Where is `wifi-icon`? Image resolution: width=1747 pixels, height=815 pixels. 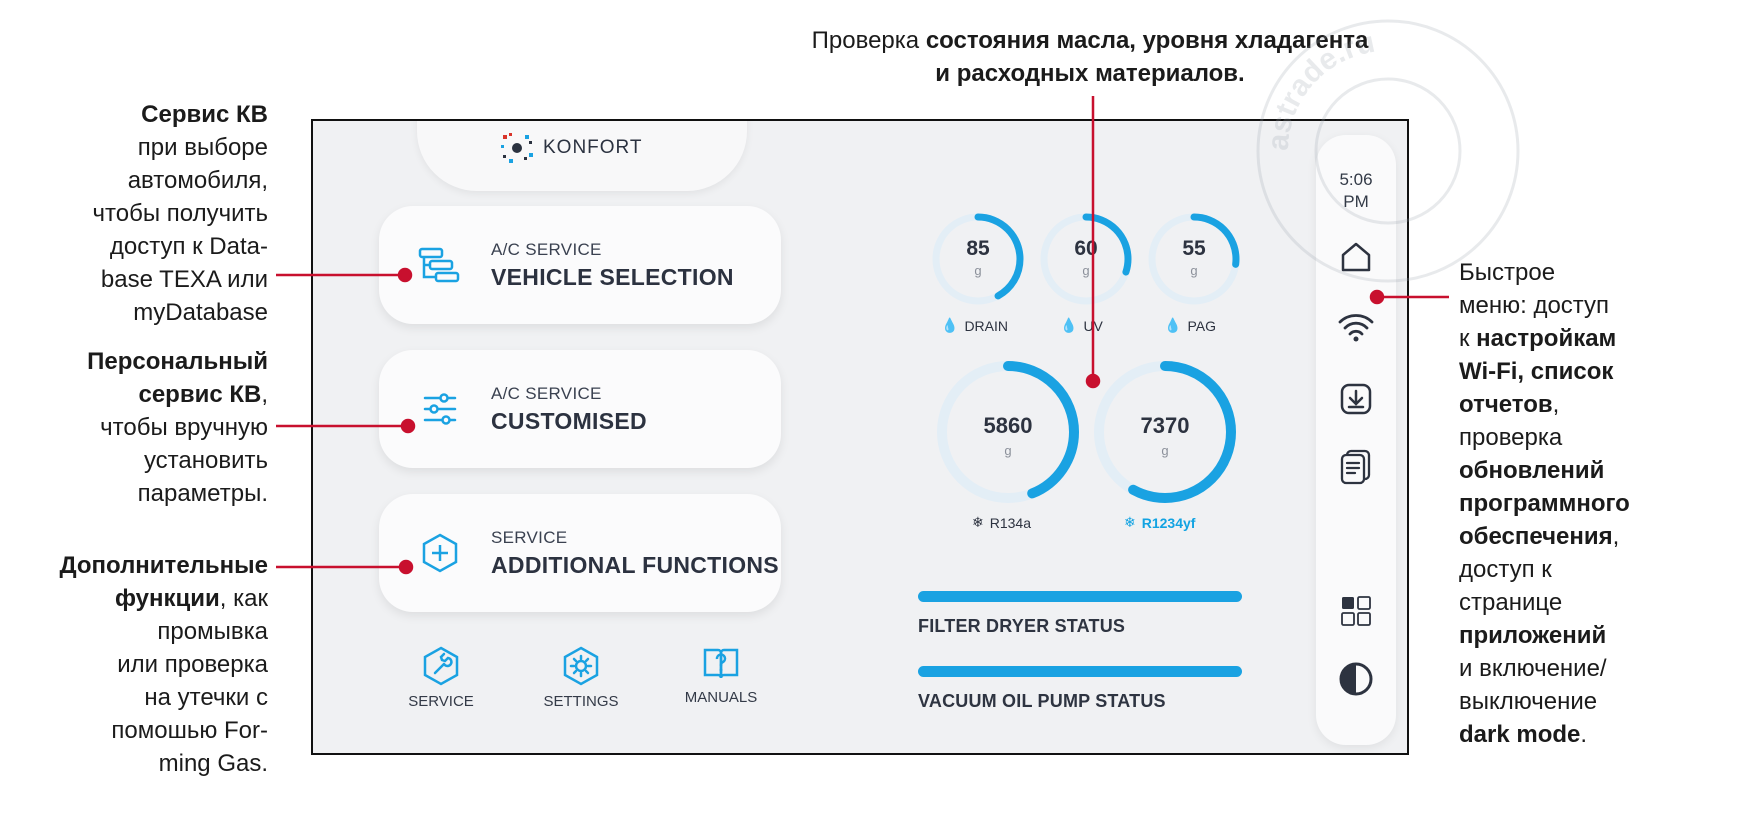
wifi-icon is located at coordinates (1356, 327).